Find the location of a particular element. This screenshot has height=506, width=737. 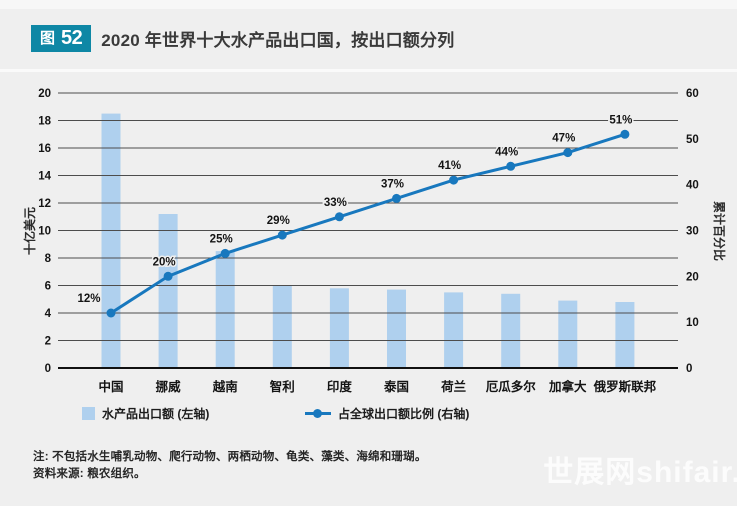

source-line: 资料来源: 粮农组织。 is located at coordinates (89, 474).